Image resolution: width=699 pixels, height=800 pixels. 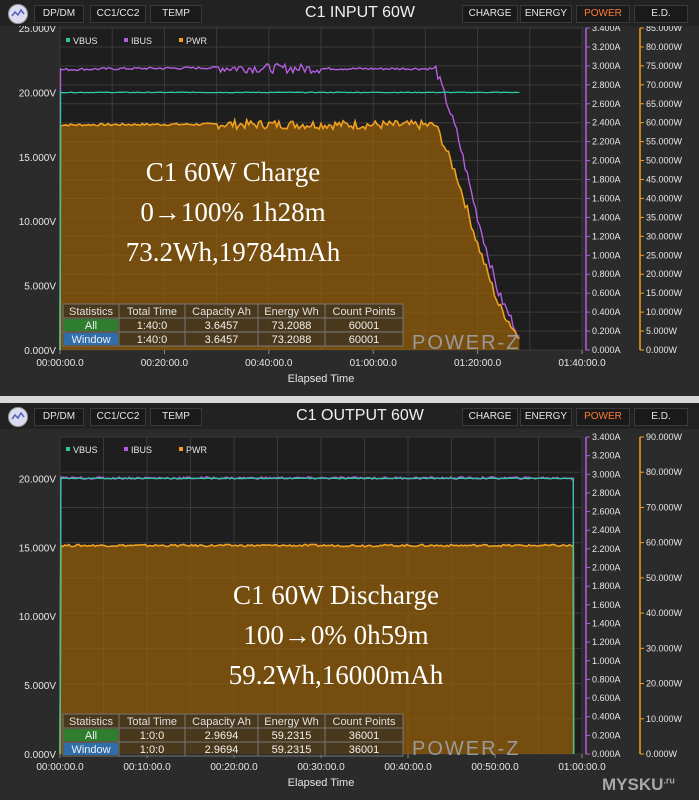 What do you see at coordinates (606, 142) in the screenshot?
I see `y-tick-label-a: 2.200A` at bounding box center [606, 142].